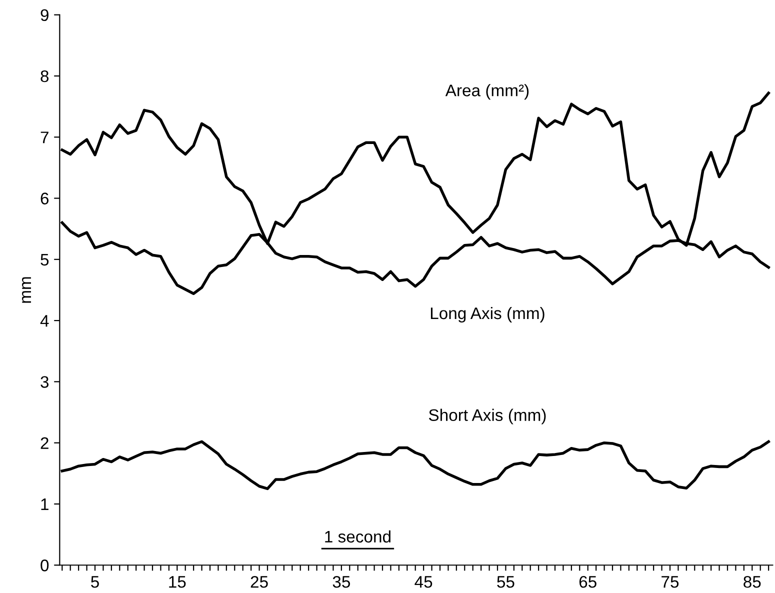  What do you see at coordinates (177, 582) in the screenshot?
I see `x-tick-label: 15` at bounding box center [177, 582].